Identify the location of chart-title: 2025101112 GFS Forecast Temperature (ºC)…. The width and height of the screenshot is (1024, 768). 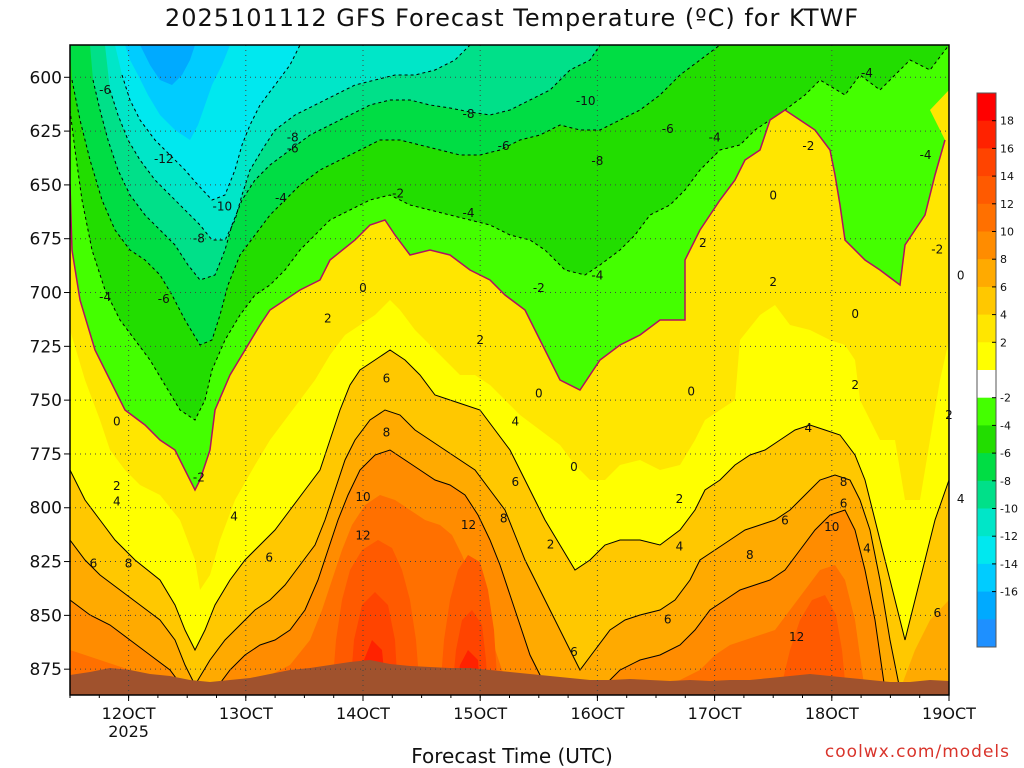
(512, 18).